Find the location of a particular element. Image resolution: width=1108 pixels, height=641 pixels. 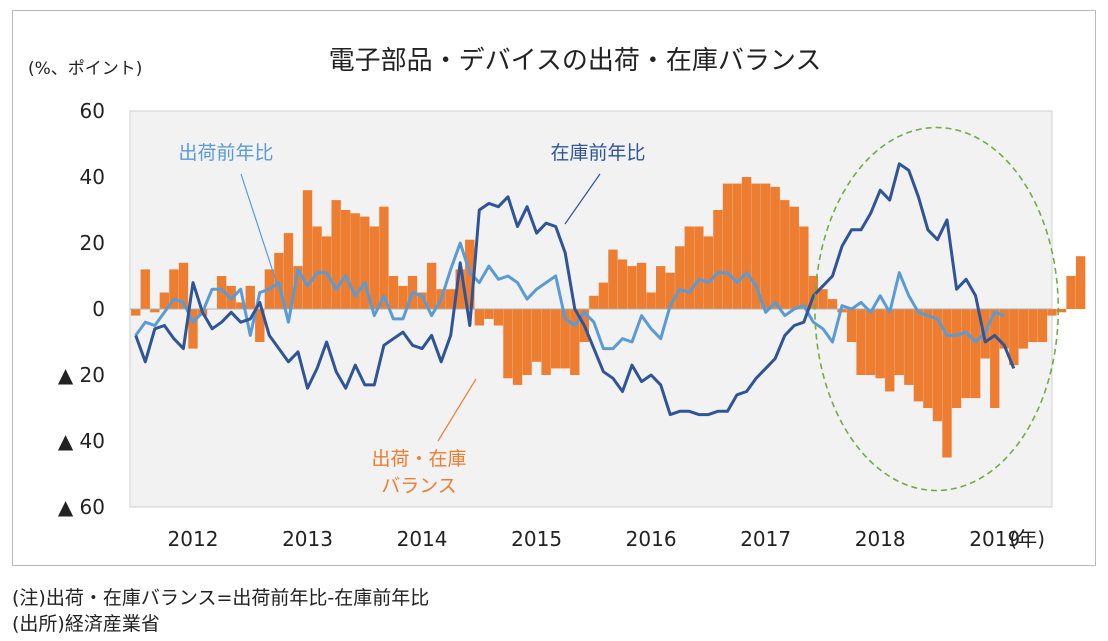

shipments-label: 出荷前年比 is located at coordinates (225, 153).